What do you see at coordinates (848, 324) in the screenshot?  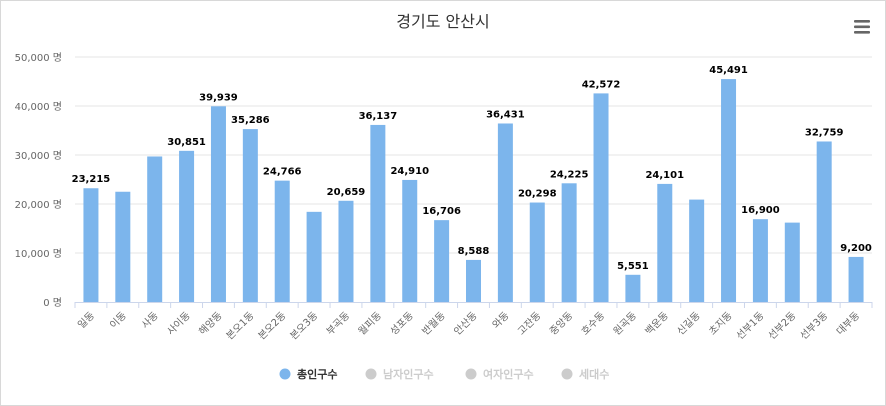 I see `x-tick-label: 대부동` at bounding box center [848, 324].